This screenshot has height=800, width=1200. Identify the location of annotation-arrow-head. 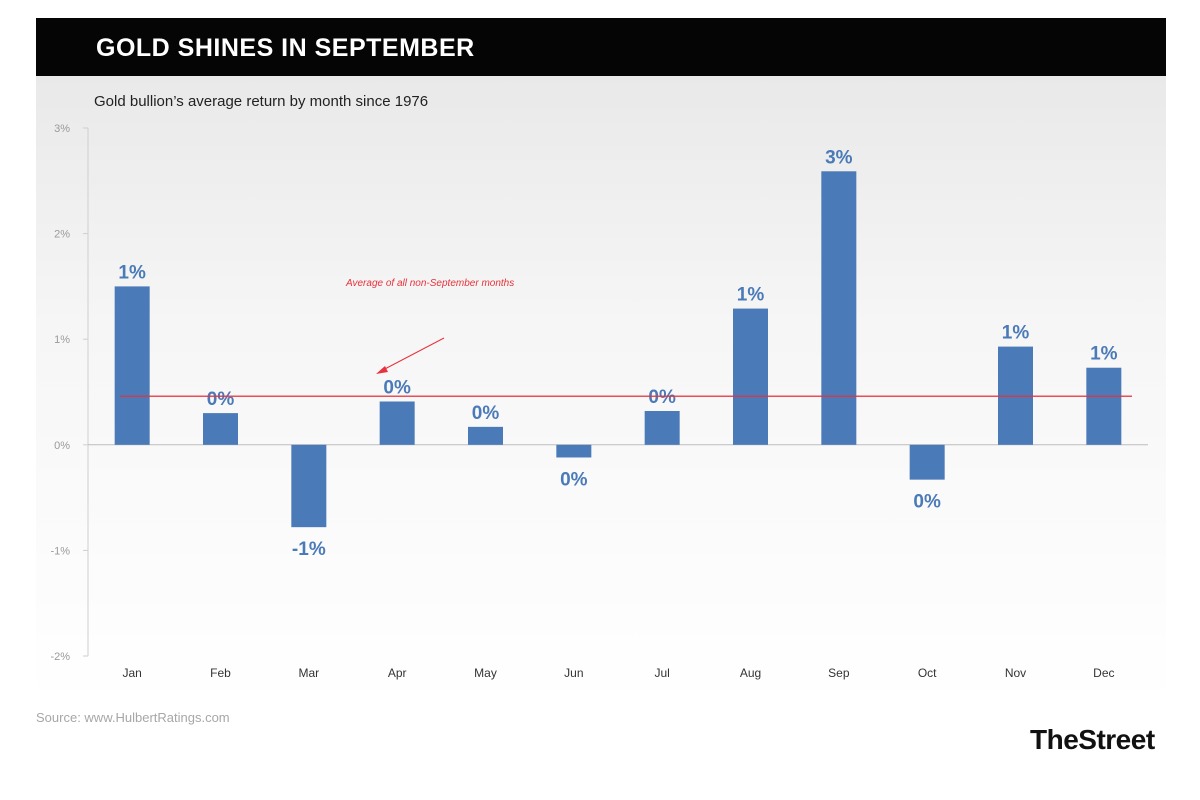
(382, 370).